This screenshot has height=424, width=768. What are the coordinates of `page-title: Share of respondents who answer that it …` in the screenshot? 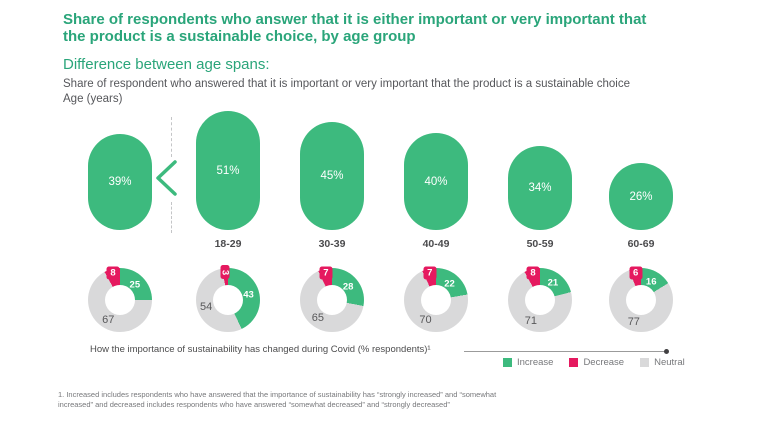 It's located at (355, 28).